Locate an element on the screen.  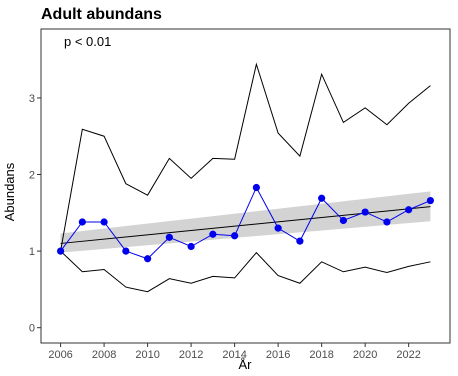
confidence-band is located at coordinates (245, 222).